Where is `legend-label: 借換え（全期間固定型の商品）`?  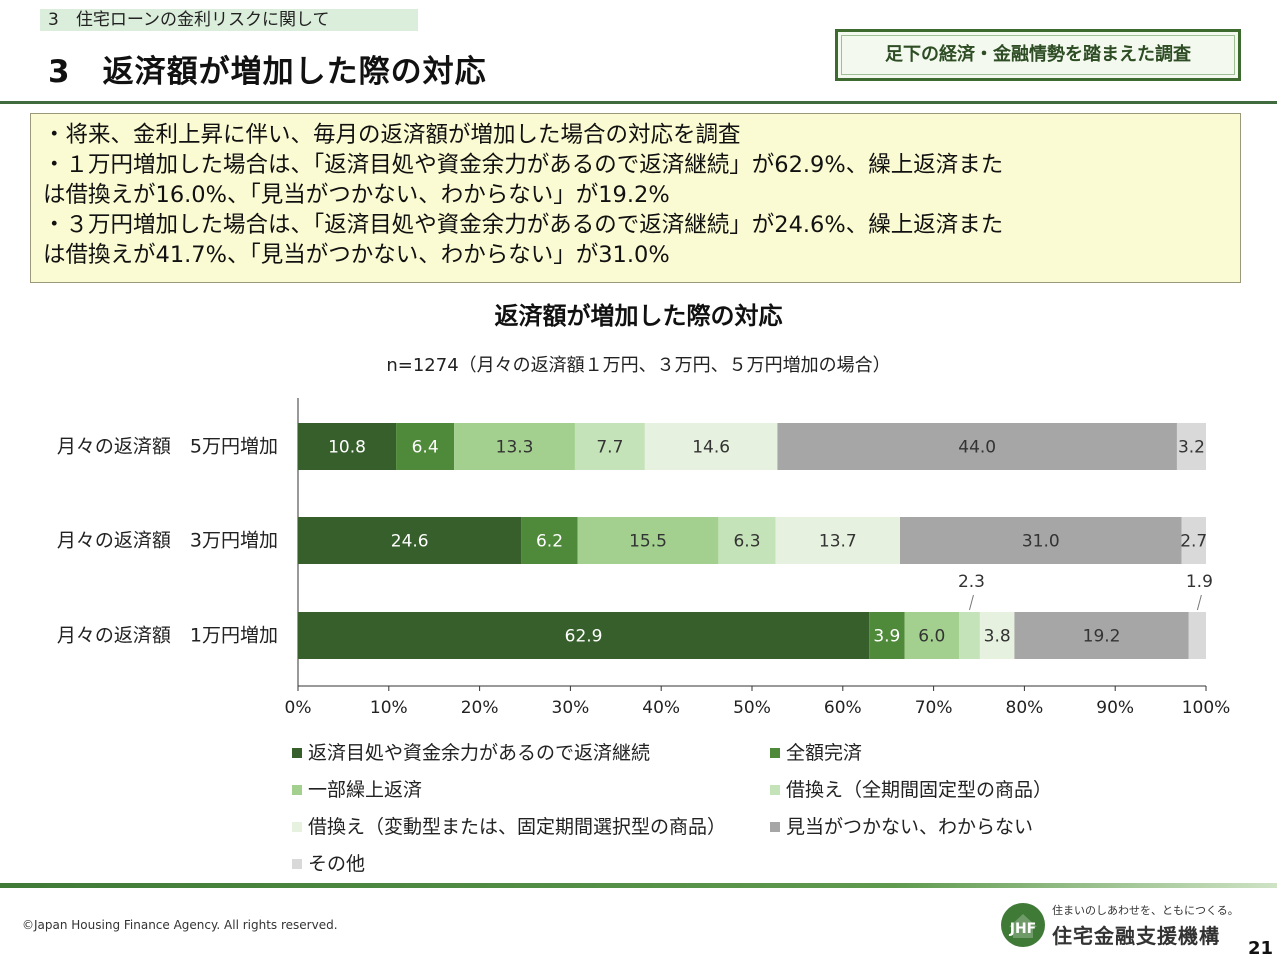 legend-label: 借換え（全期間固定型の商品） is located at coordinates (919, 790).